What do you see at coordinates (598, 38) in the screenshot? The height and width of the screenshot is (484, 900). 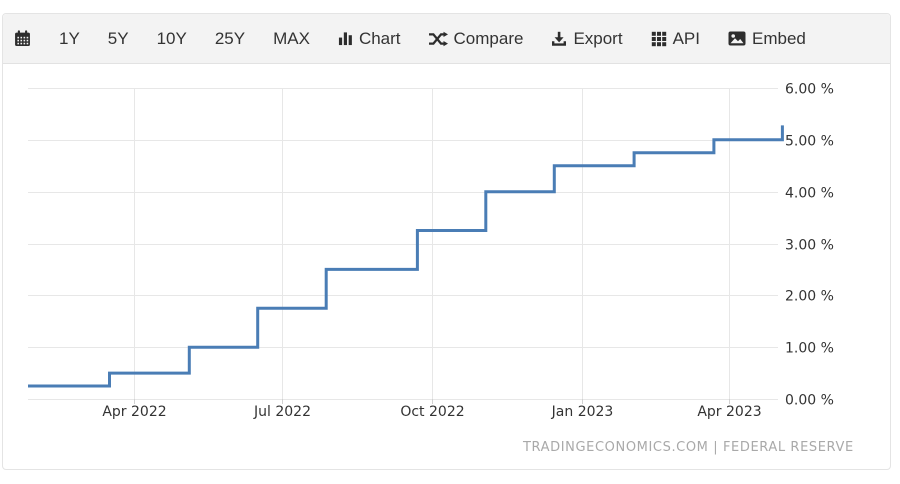 I see `export-label: Export` at bounding box center [598, 38].